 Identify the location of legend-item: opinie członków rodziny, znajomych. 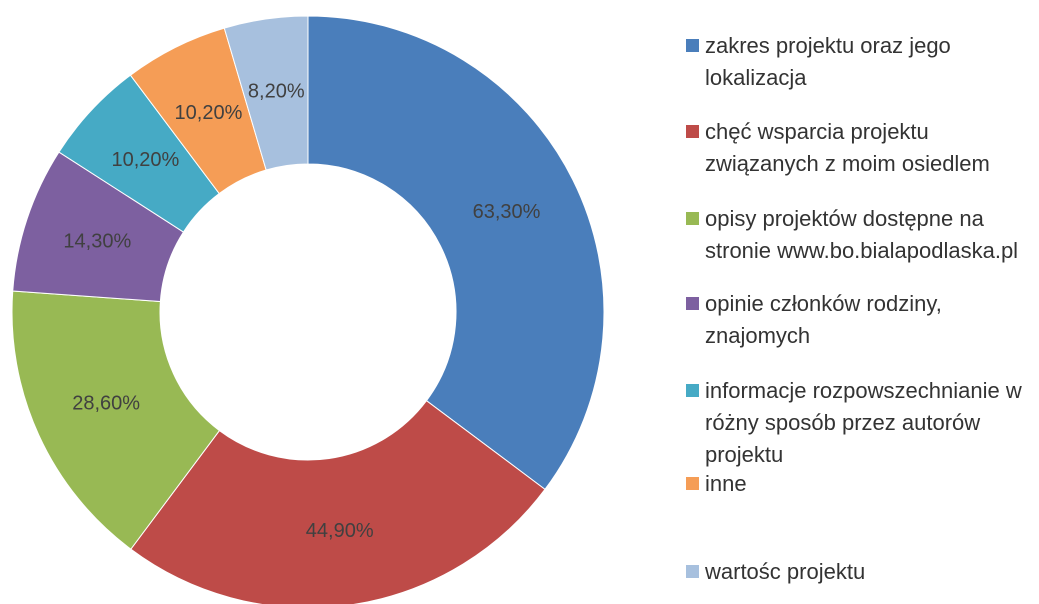
(858, 320).